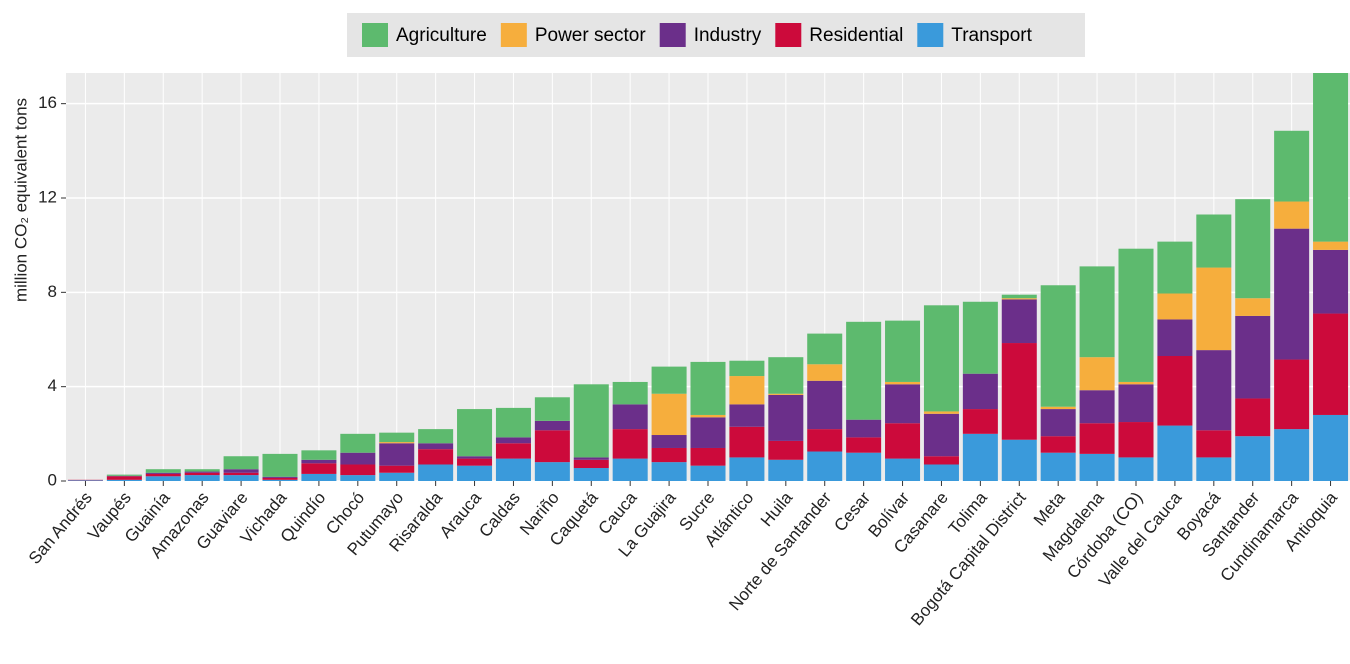  What do you see at coordinates (499, 514) in the screenshot?
I see `x-tick-label: Caldas` at bounding box center [499, 514].